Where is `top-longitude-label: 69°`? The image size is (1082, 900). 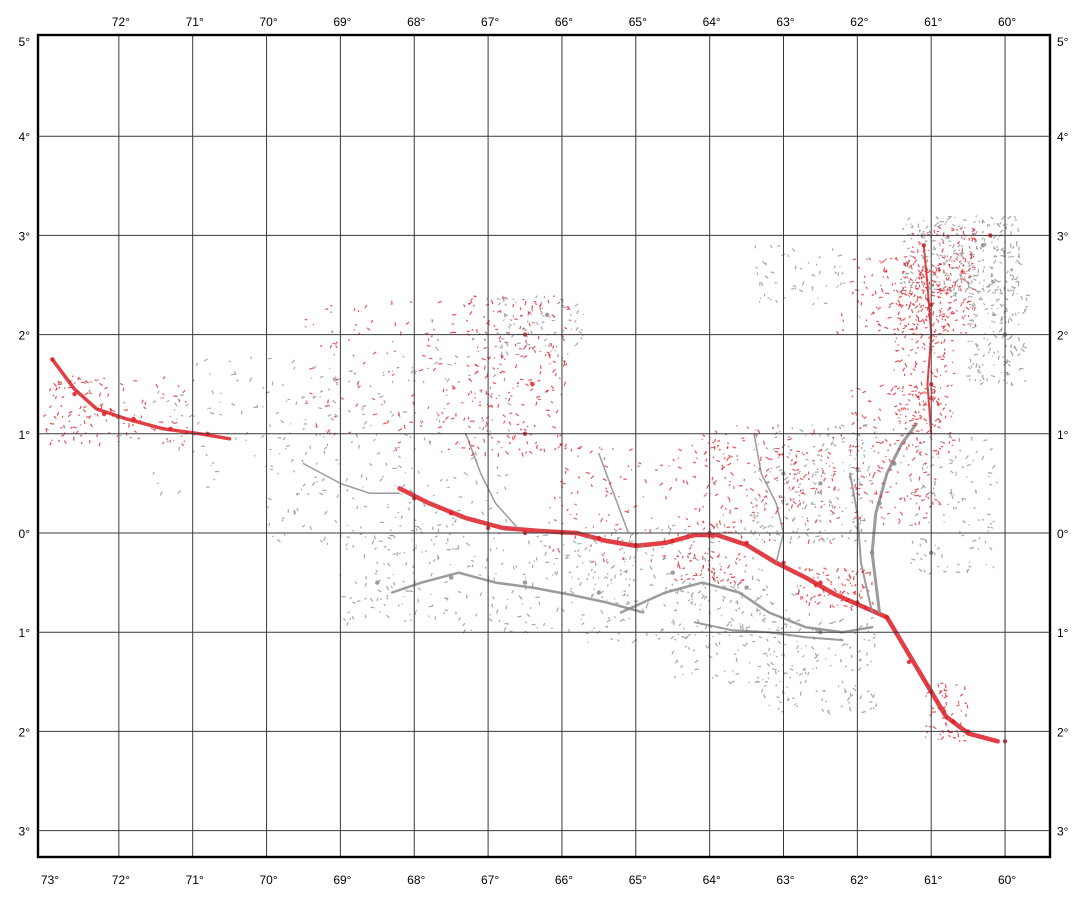 top-longitude-label: 69° is located at coordinates (342, 22).